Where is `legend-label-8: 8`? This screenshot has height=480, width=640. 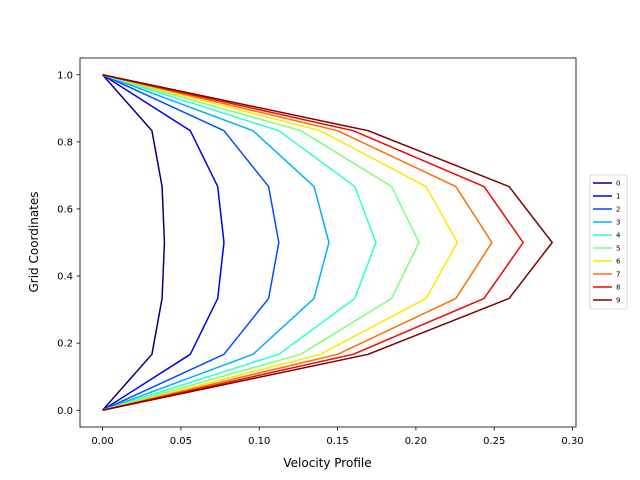
legend-label-8: 8 is located at coordinates (618, 288).